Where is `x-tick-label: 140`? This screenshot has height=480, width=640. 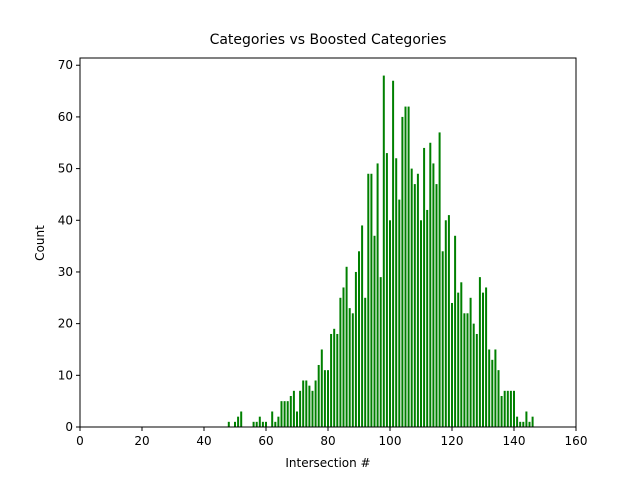
x-tick-label: 140 is located at coordinates (514, 441).